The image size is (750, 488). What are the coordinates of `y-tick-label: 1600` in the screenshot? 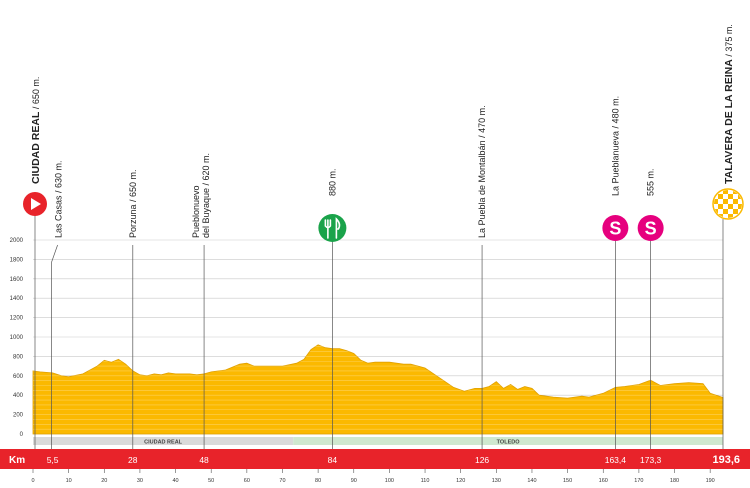 It's located at (17, 280).